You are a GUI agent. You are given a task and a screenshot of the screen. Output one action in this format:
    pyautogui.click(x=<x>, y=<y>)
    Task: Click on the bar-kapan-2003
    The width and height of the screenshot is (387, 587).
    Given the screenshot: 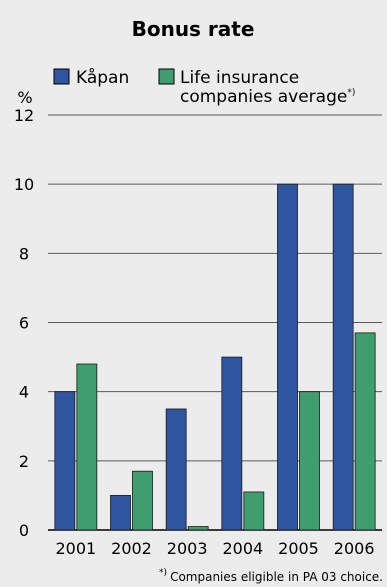 What is the action you would take?
    pyautogui.click(x=176, y=469)
    